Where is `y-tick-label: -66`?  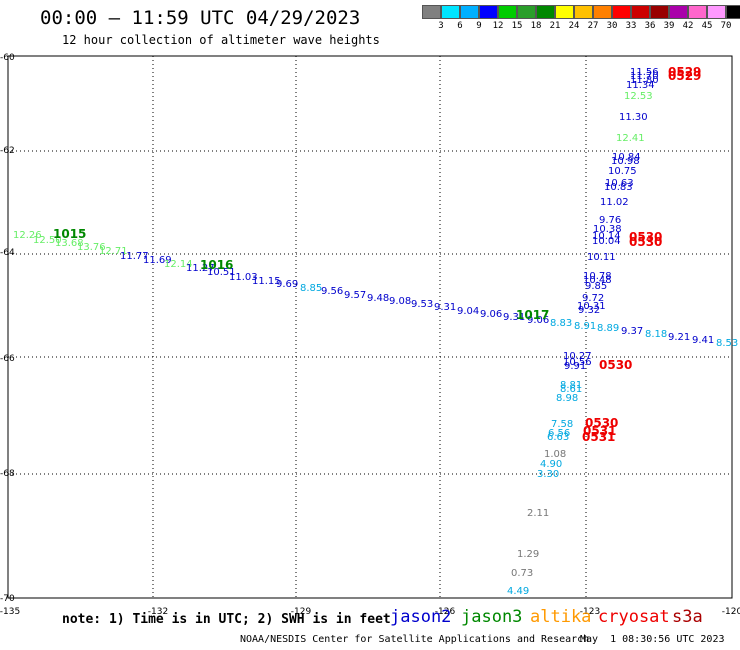
y-tick-label: -66 is located at coordinates (7, 359).